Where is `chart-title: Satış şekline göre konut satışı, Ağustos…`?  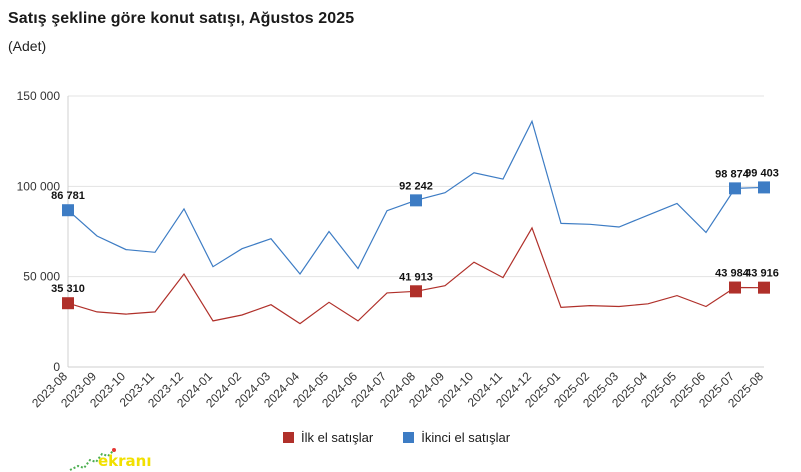 chart-title: Satış şekline göre konut satışı, Ağustos… is located at coordinates (181, 18).